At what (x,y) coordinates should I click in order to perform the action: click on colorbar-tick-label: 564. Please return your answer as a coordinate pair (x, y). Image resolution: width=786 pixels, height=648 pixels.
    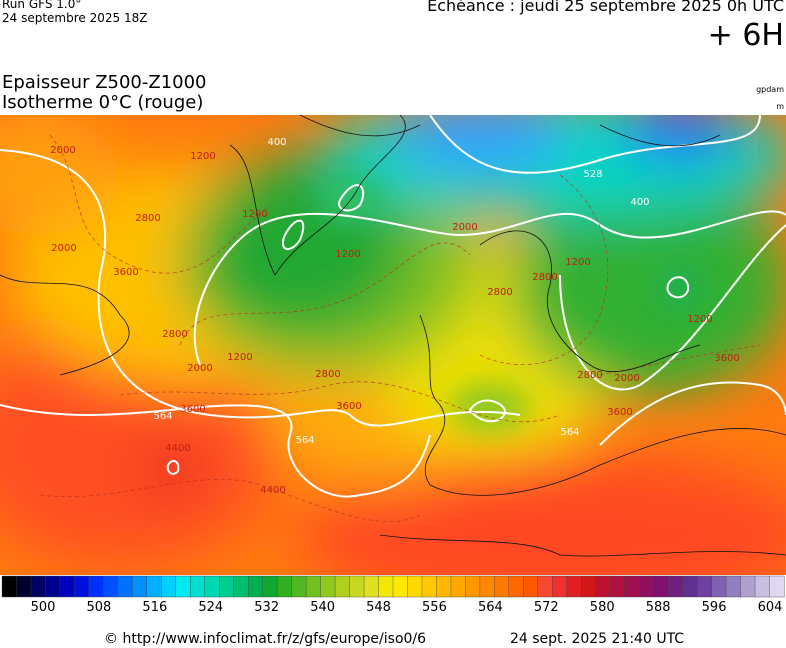
    Looking at the image, I should click on (490, 607).